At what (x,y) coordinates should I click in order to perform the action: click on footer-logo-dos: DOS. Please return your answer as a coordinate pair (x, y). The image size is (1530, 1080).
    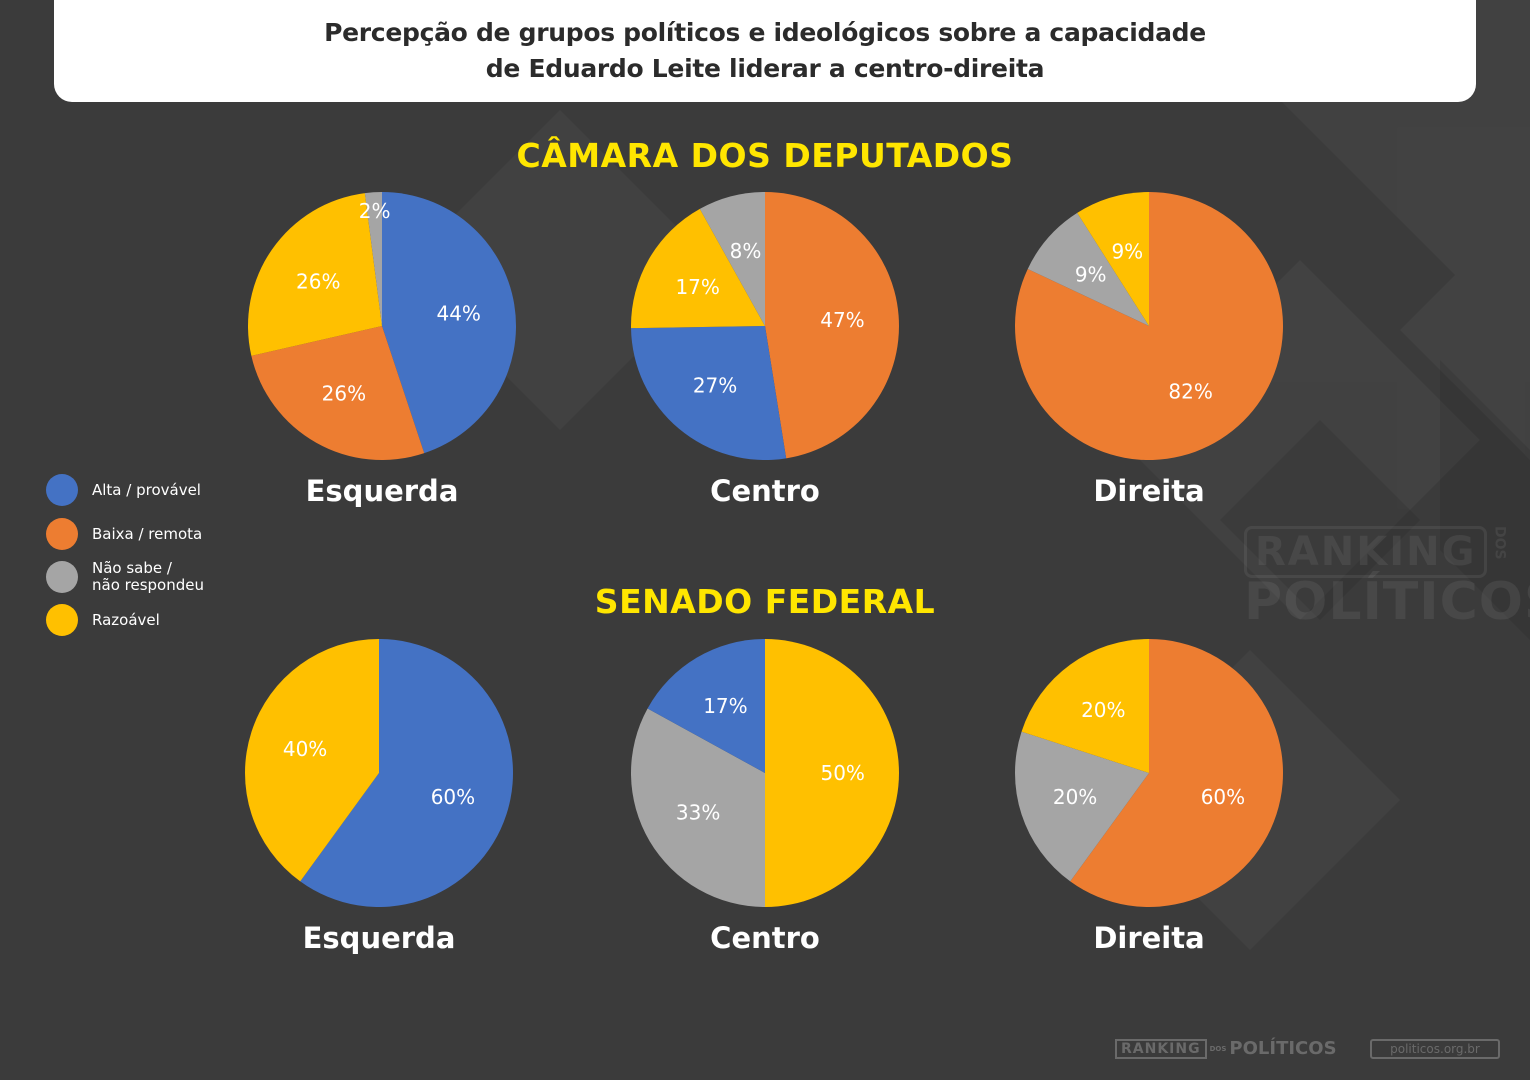
    Looking at the image, I should click on (1218, 1048).